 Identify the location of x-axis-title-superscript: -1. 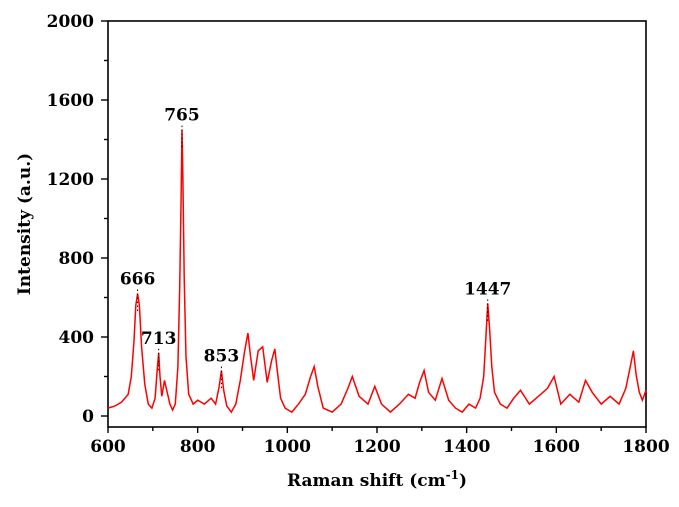
(452, 475).